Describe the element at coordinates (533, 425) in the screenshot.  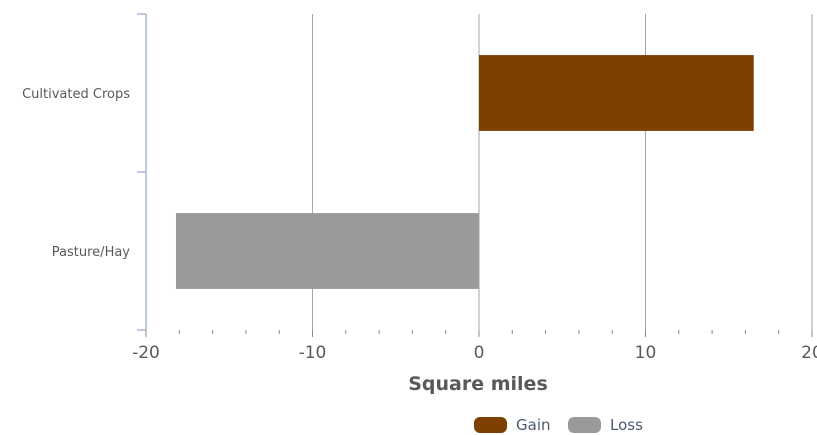
I see `legend-label-gain: Gain` at that location.